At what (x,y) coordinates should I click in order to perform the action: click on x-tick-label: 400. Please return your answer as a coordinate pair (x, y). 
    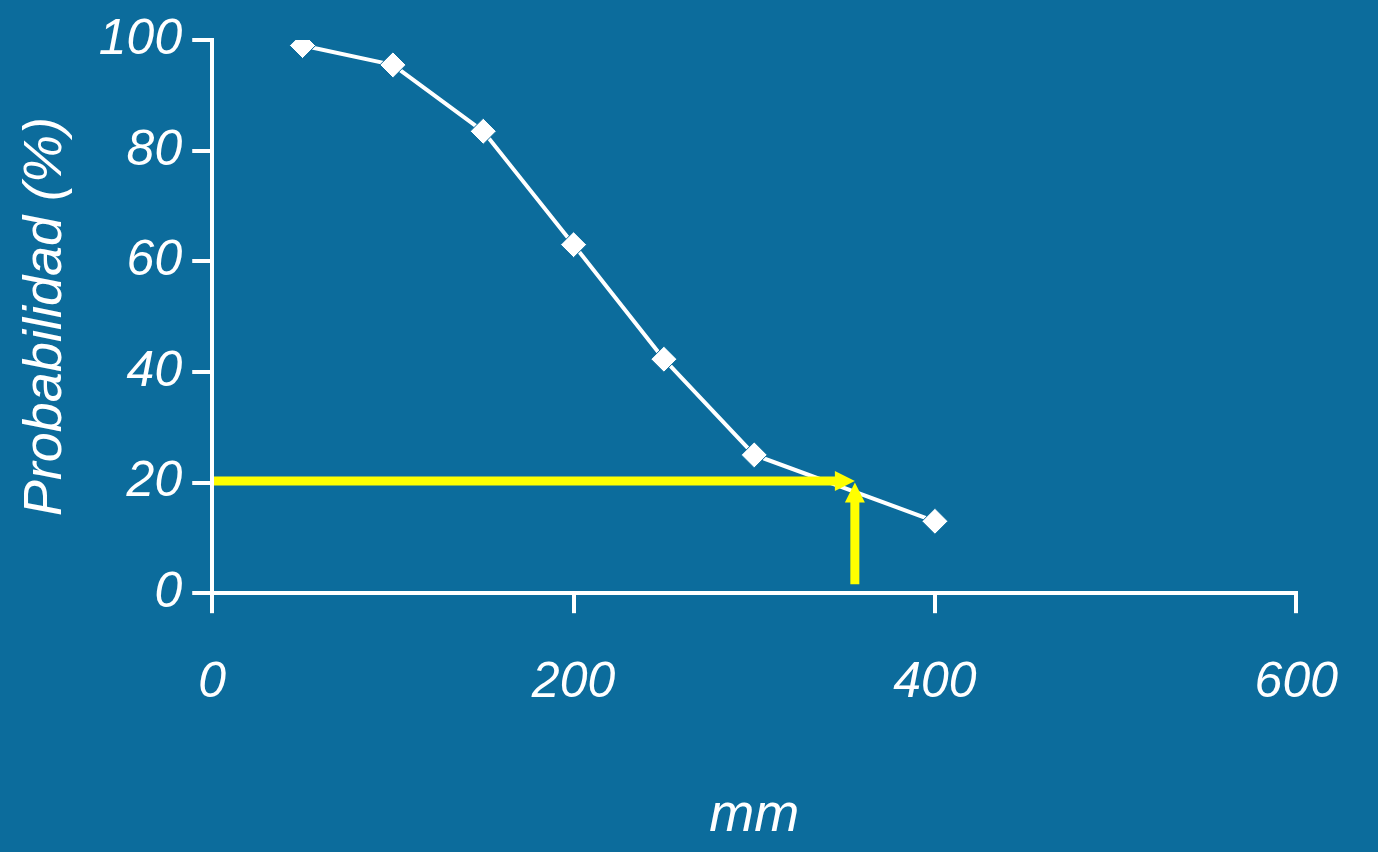
    Looking at the image, I should click on (935, 680).